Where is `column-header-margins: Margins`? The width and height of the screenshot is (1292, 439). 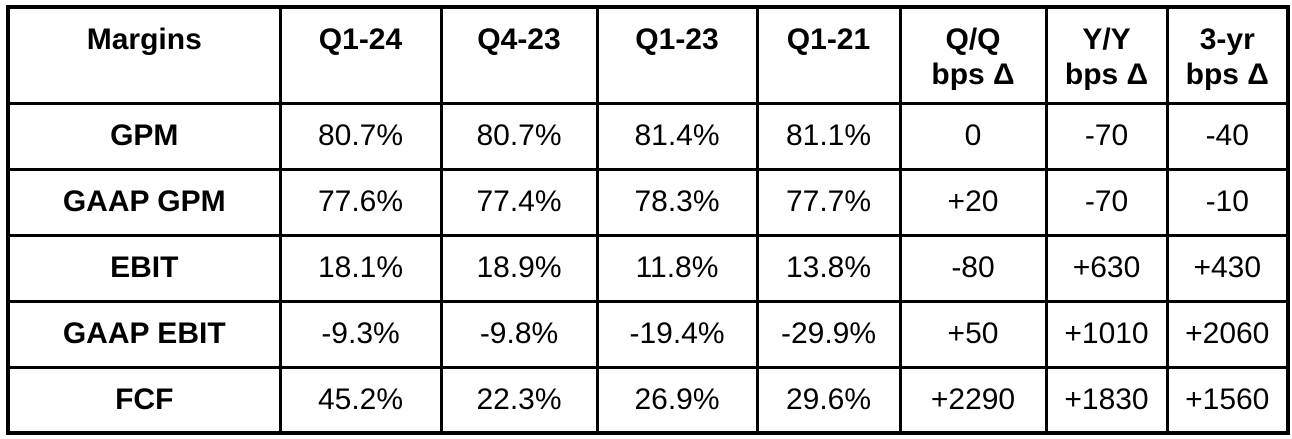
column-header-margins: Margins is located at coordinates (144, 55).